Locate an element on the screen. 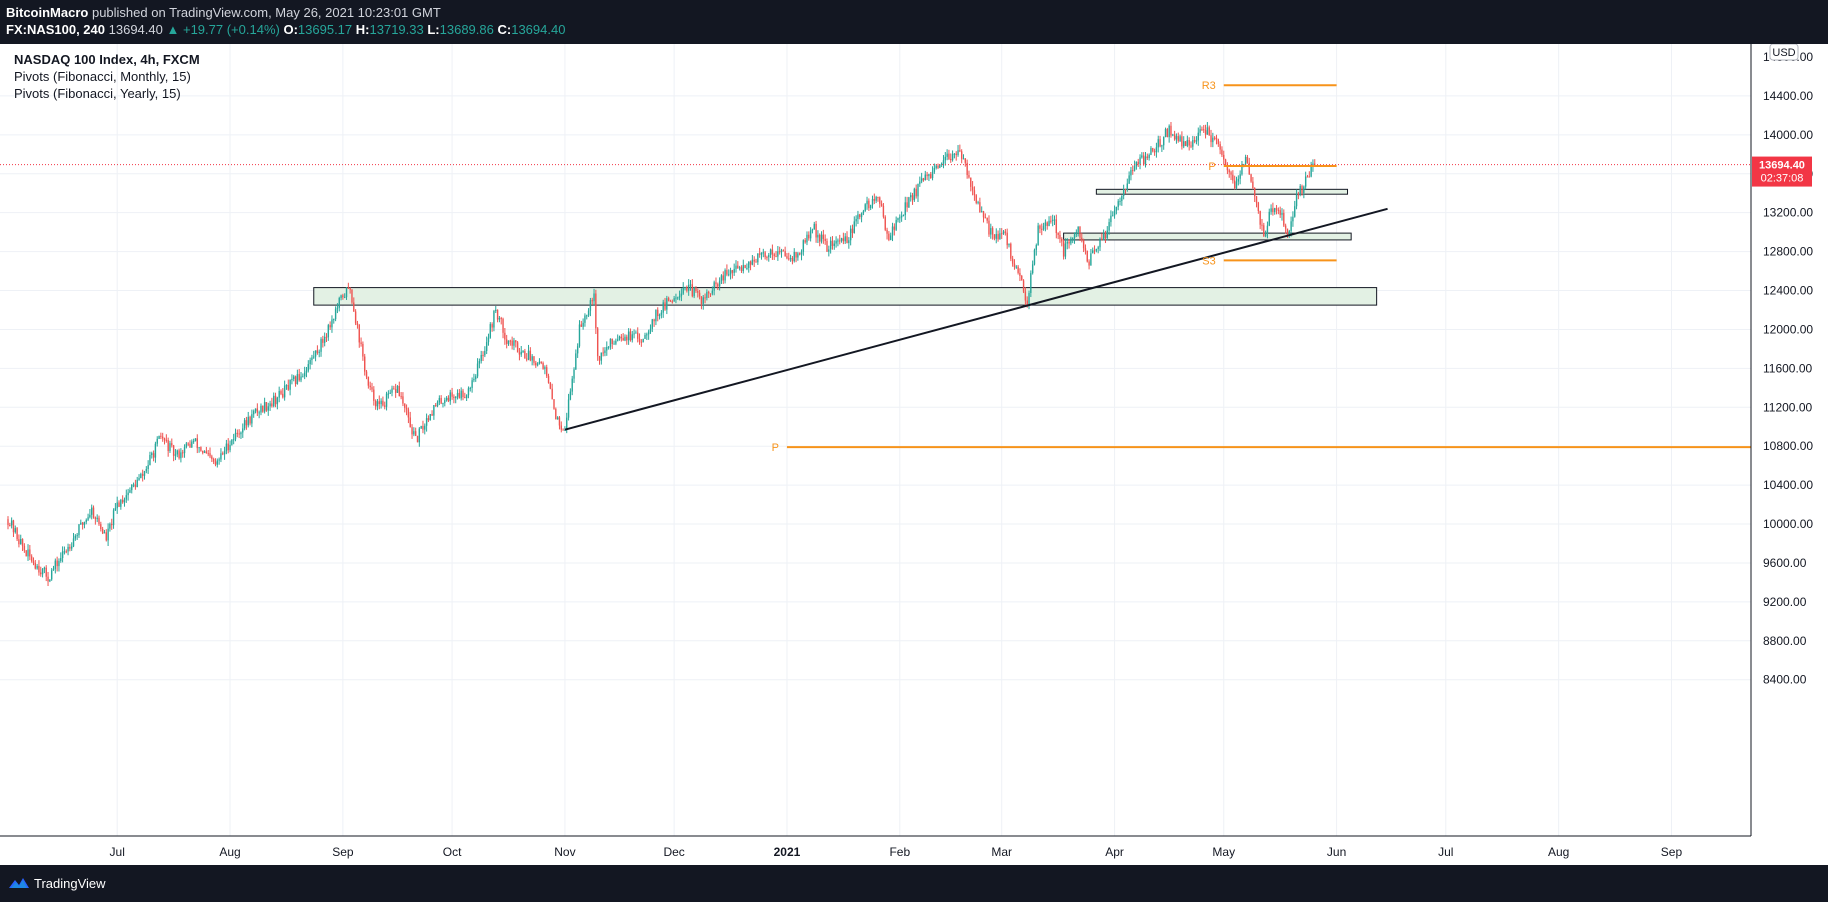 The width and height of the screenshot is (1828, 902). countdown-label: 02:37:08 is located at coordinates (1782, 179).